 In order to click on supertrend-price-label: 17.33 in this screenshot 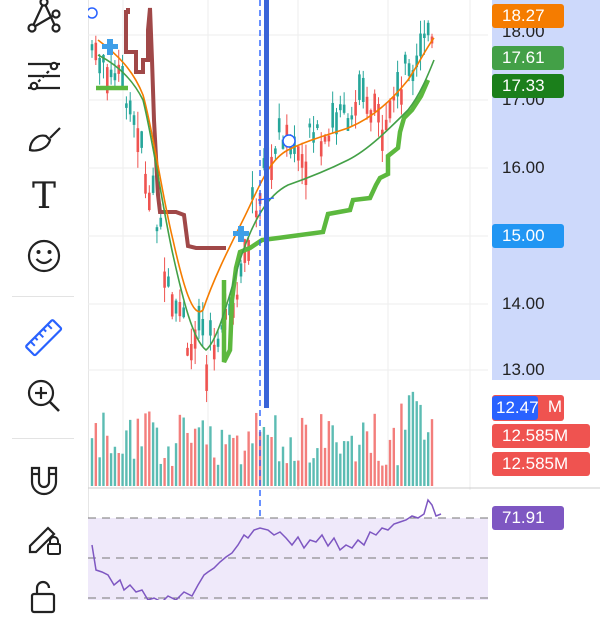, I will do `click(528, 86)`.